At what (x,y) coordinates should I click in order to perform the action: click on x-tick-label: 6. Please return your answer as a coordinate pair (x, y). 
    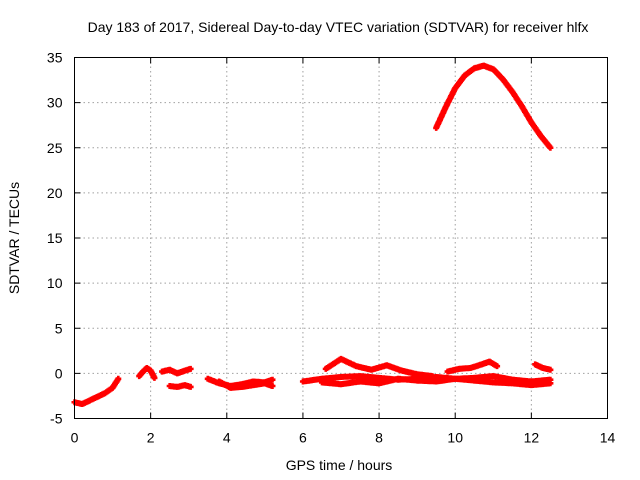
    Looking at the image, I should click on (303, 438).